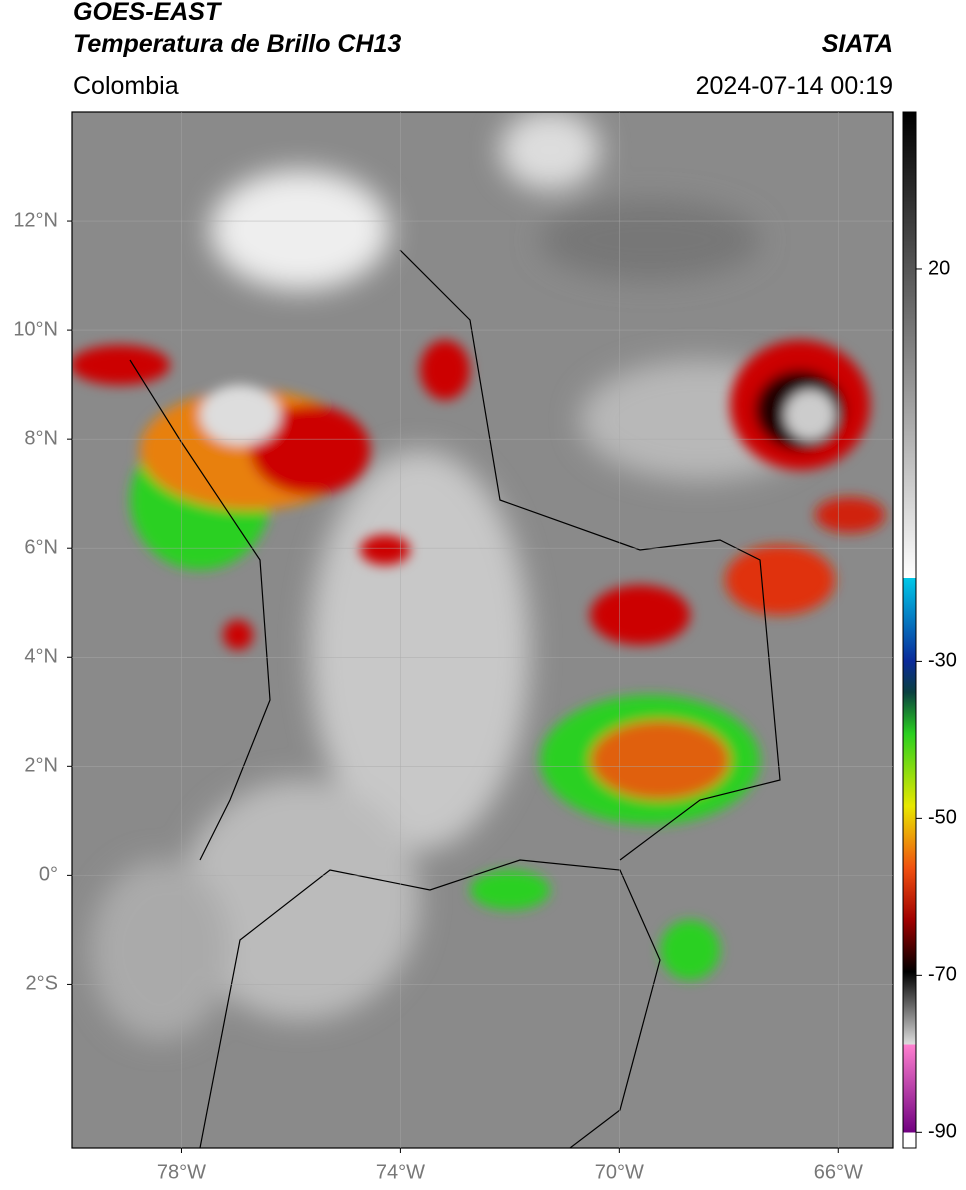 This screenshot has height=1190, width=966. Describe the element at coordinates (41, 766) in the screenshot. I see `y-tick-label: 2°N` at that location.